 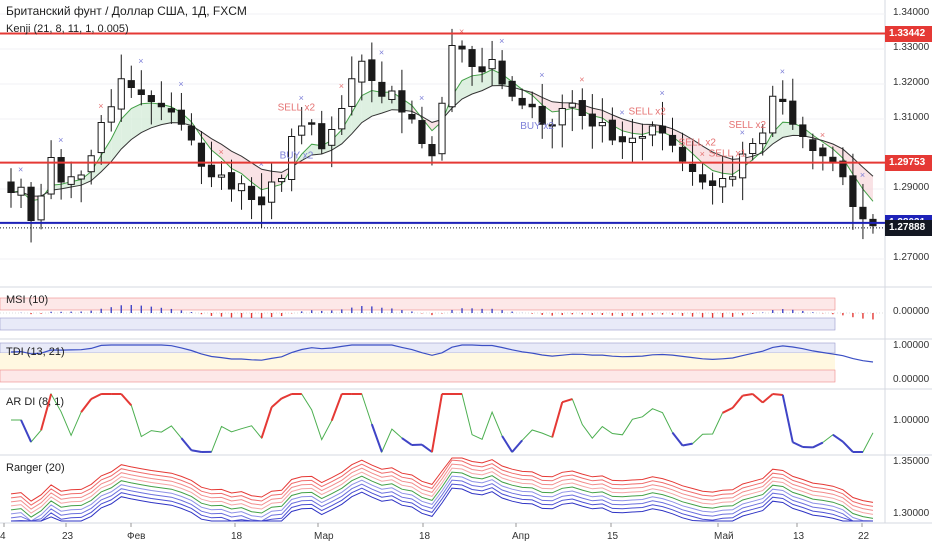 What do you see at coordinates (297, 156) in the screenshot?
I see `buy-signal-label: BUY x2` at bounding box center [297, 156].